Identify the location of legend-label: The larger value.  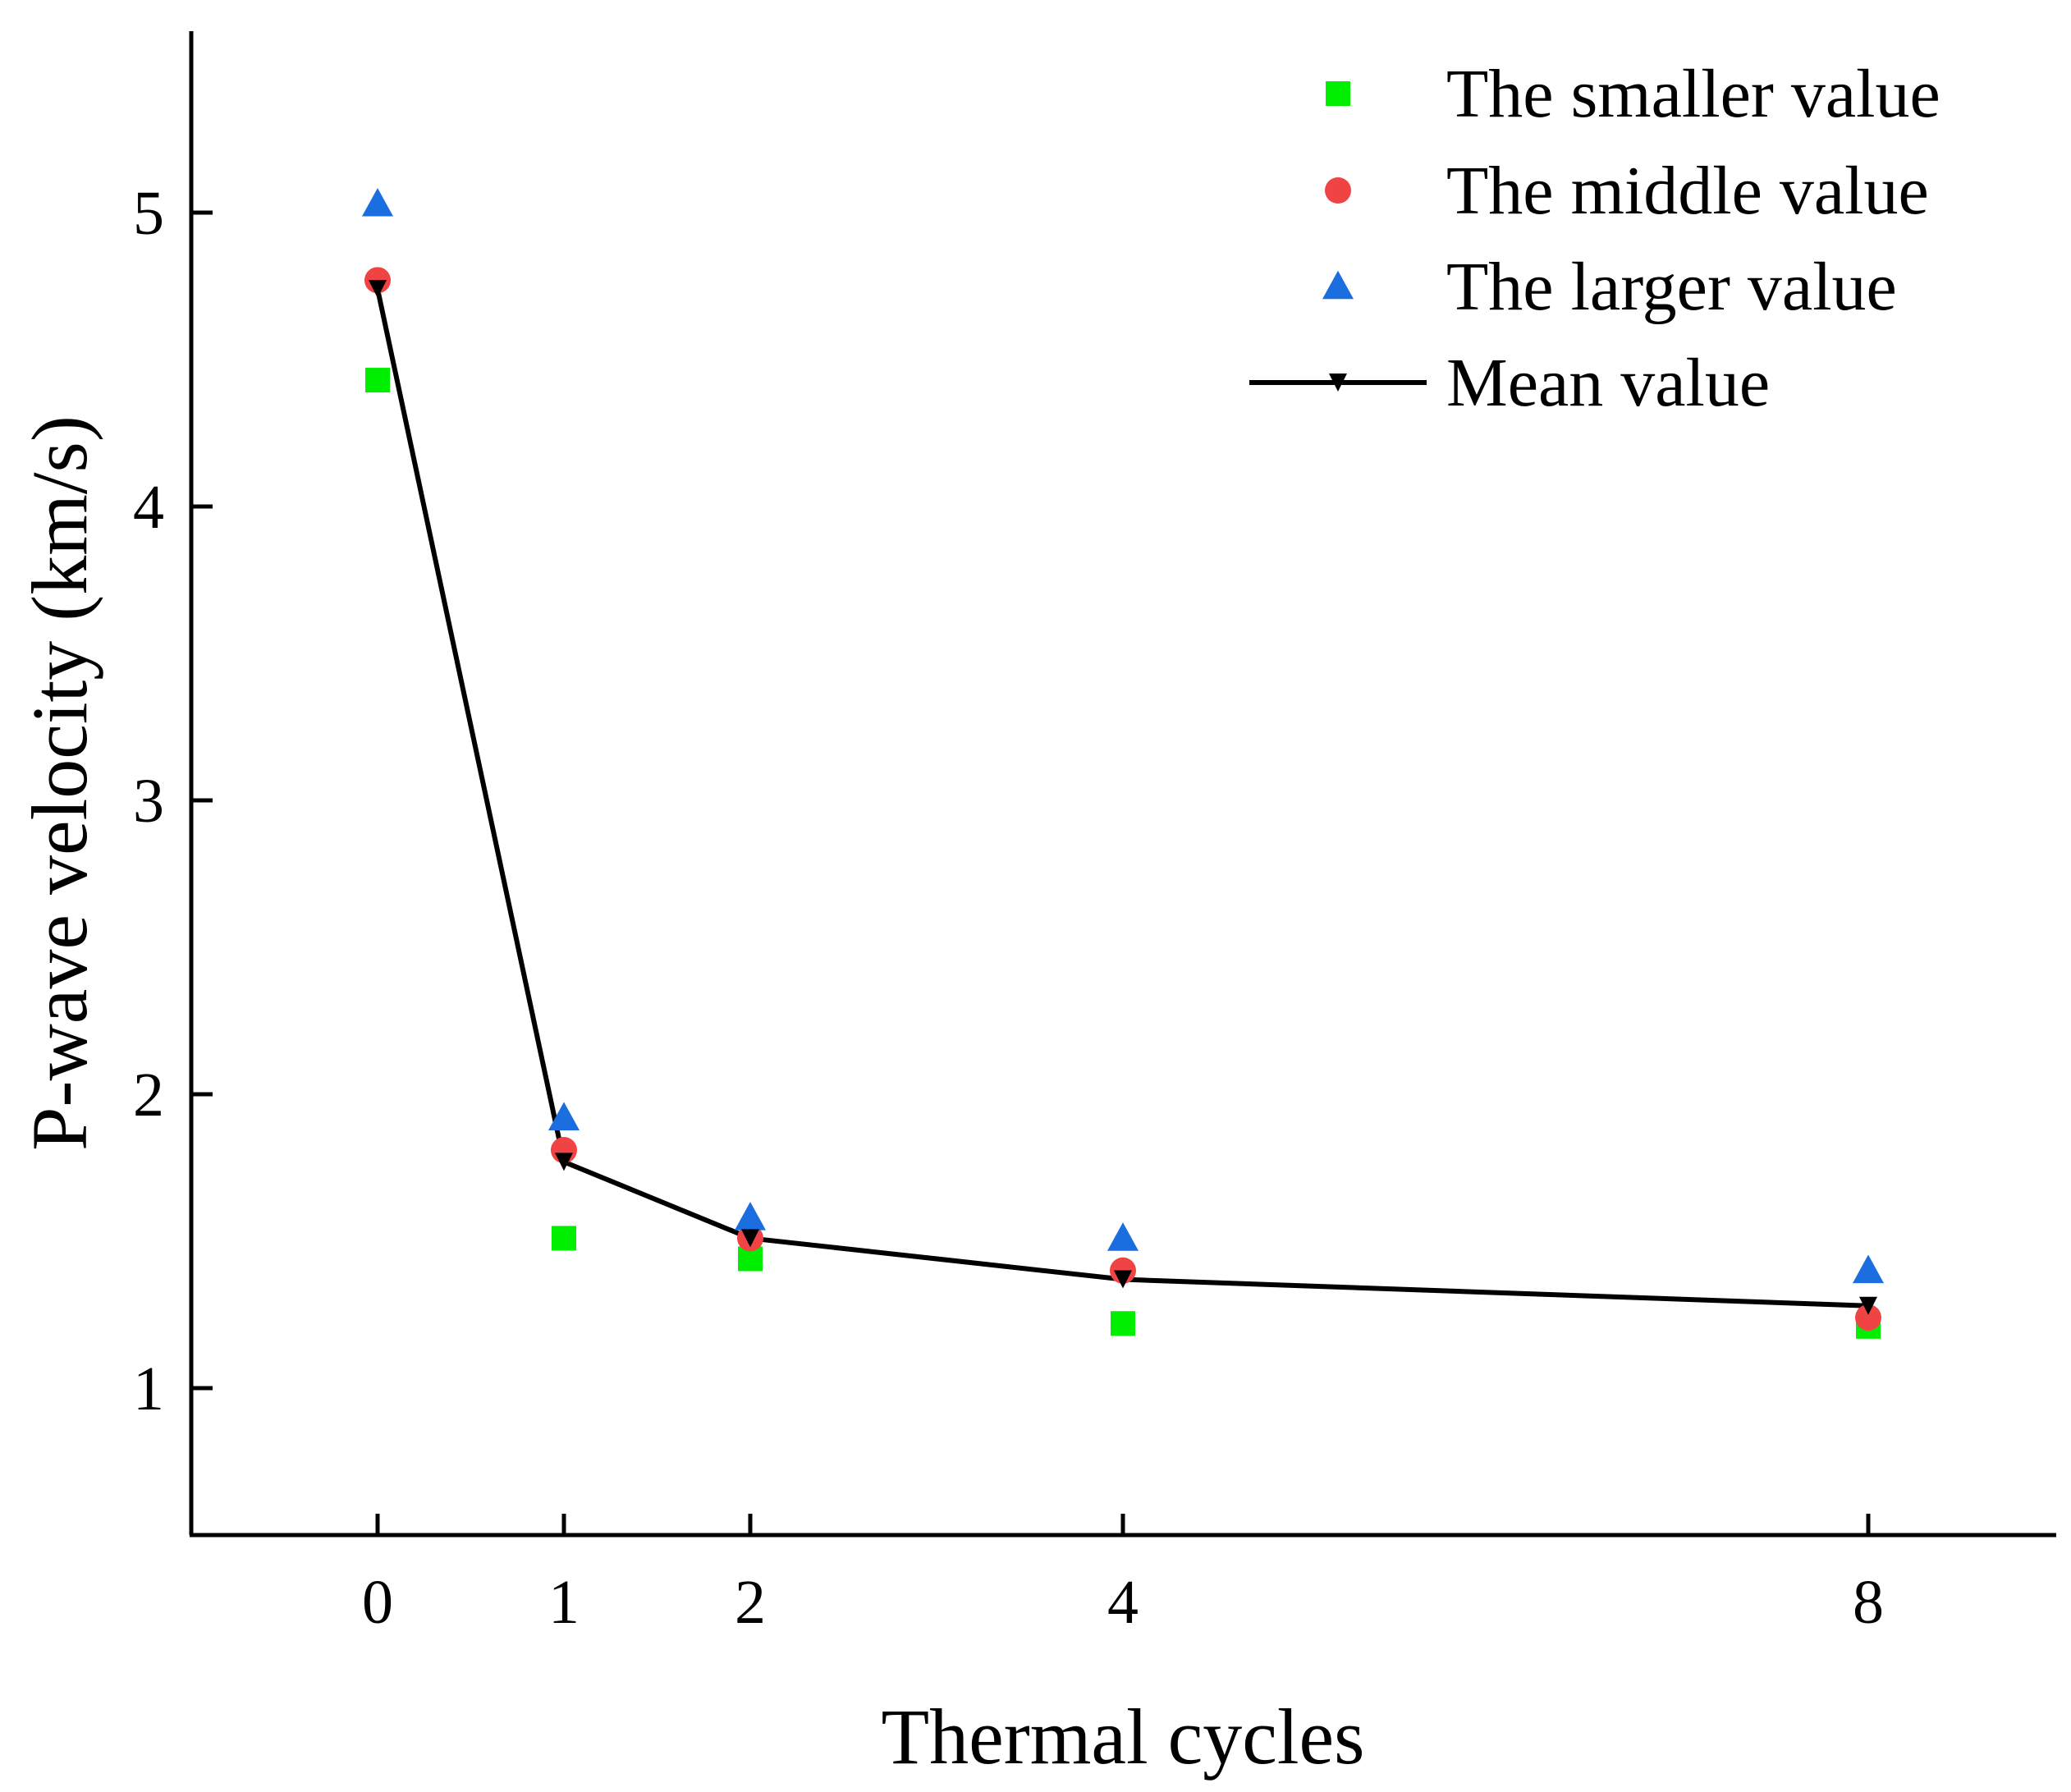
(1671, 287).